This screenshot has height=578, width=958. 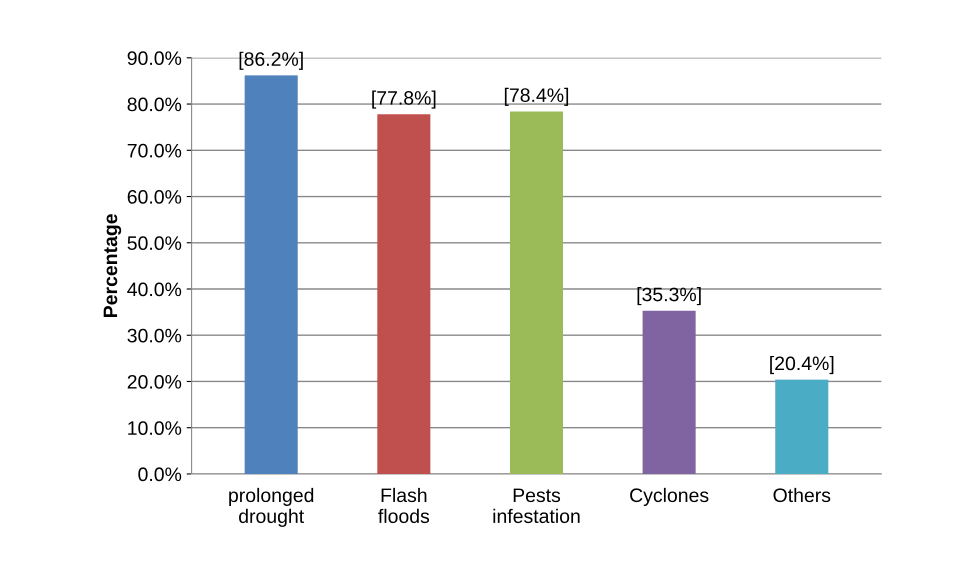 What do you see at coordinates (802, 365) in the screenshot?
I see `data-label: [20.4%]` at bounding box center [802, 365].